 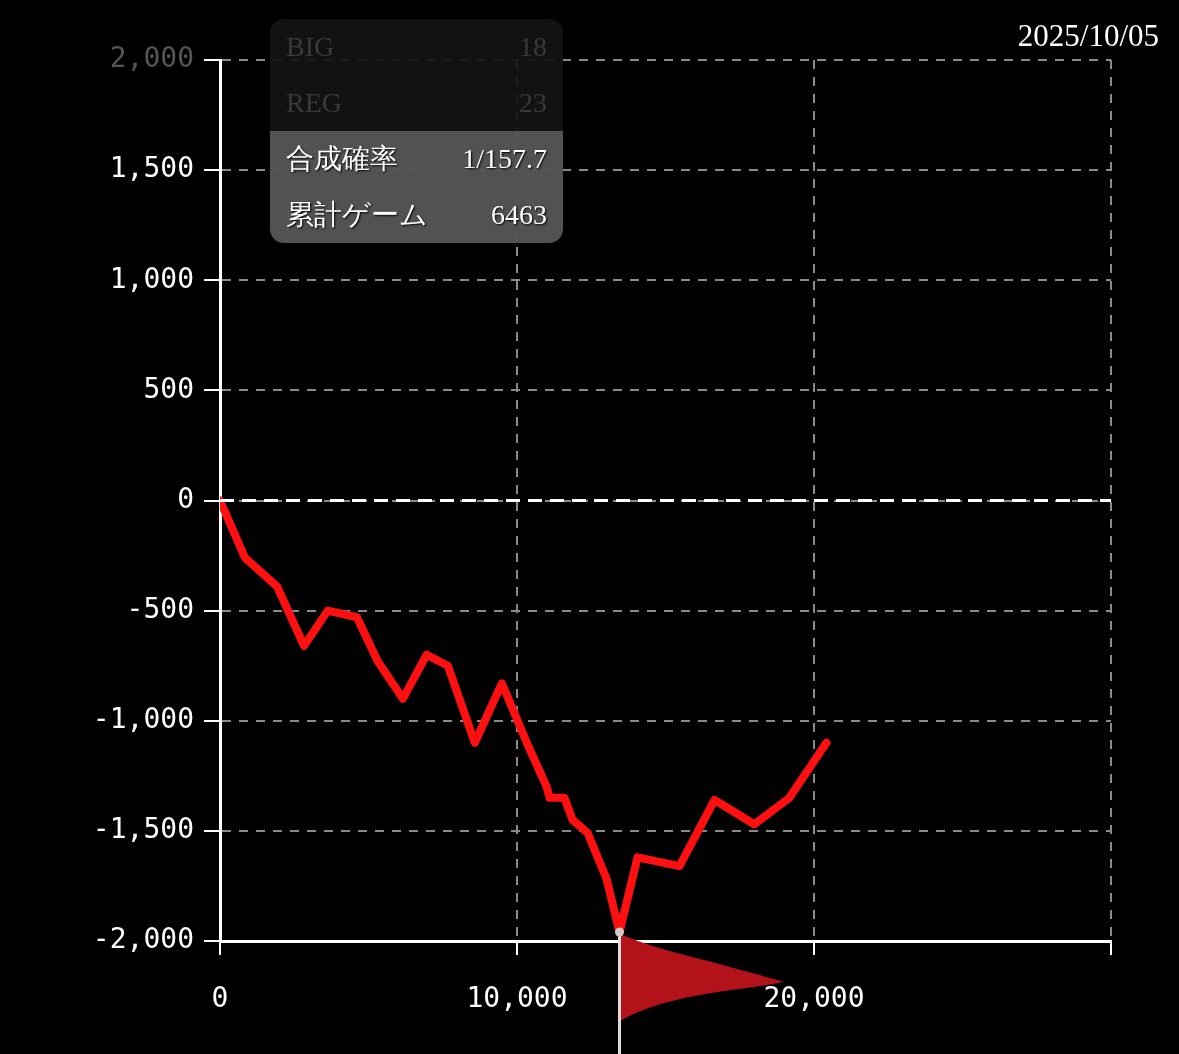 What do you see at coordinates (1088, 36) in the screenshot?
I see `text: 2025/10/05` at bounding box center [1088, 36].